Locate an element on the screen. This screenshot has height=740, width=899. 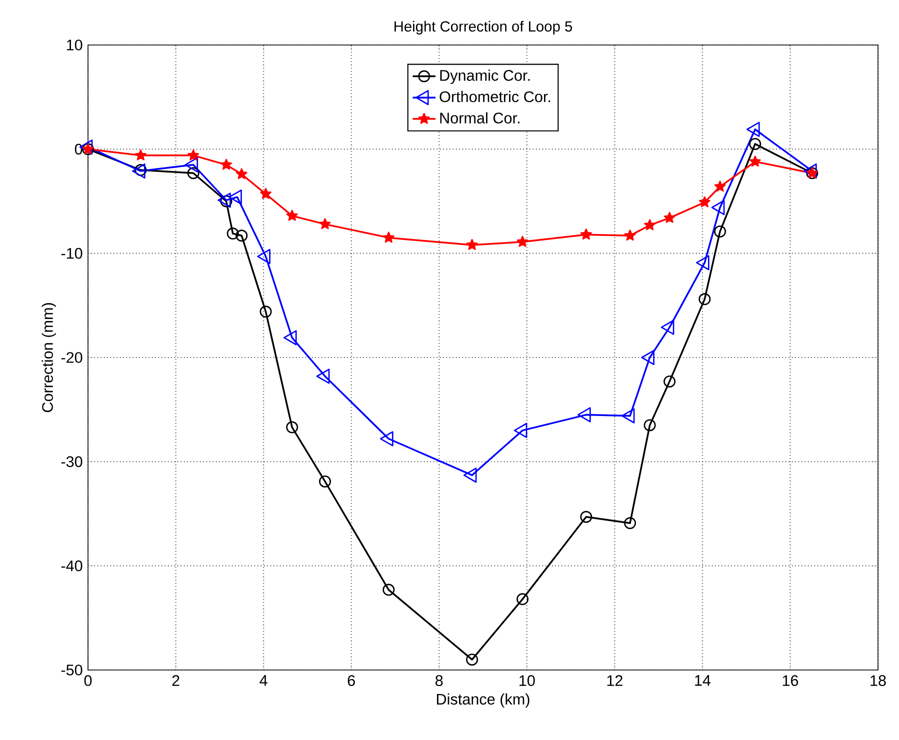
x-tick-label: 18 is located at coordinates (878, 680).